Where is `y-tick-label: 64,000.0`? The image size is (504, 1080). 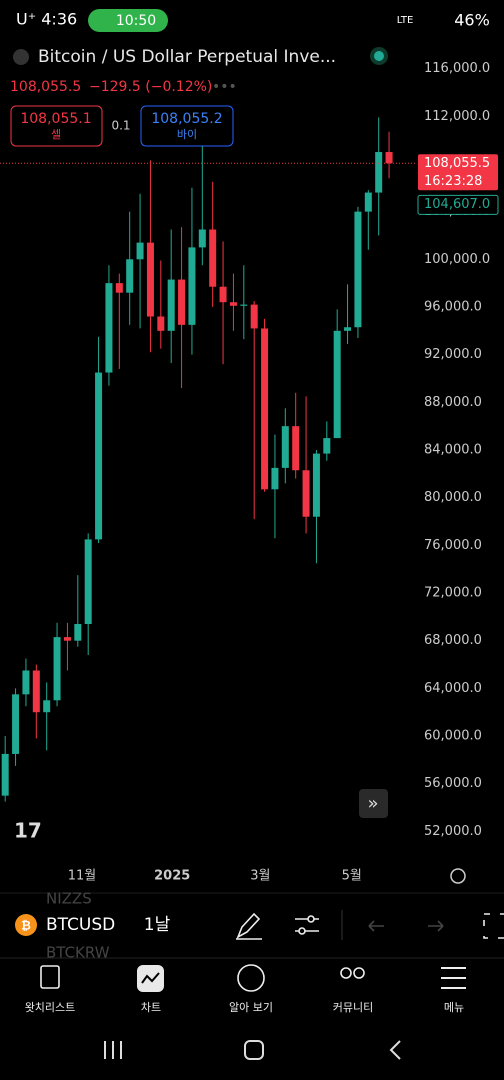 y-tick-label: 64,000.0 is located at coordinates (453, 688).